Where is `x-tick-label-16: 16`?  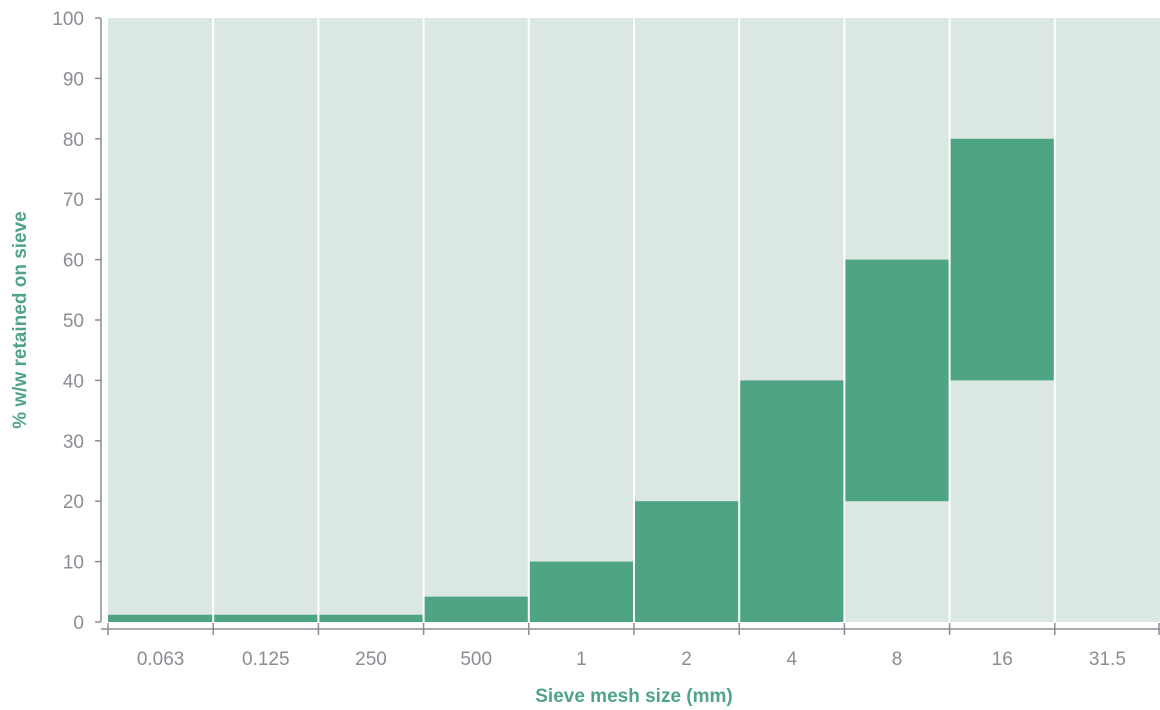 x-tick-label-16: 16 is located at coordinates (1002, 659).